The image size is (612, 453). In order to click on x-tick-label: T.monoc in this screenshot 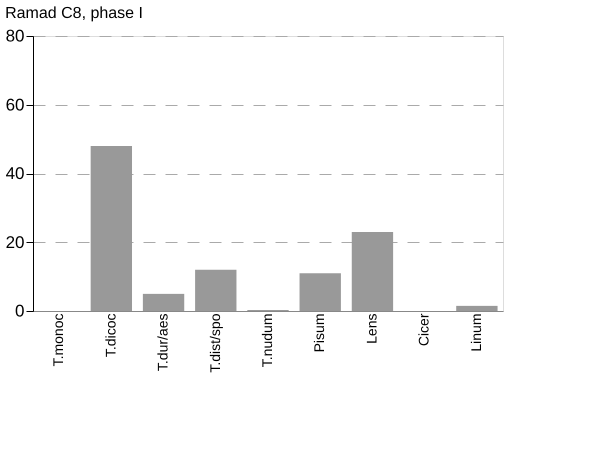, I will do `click(58, 340)`.